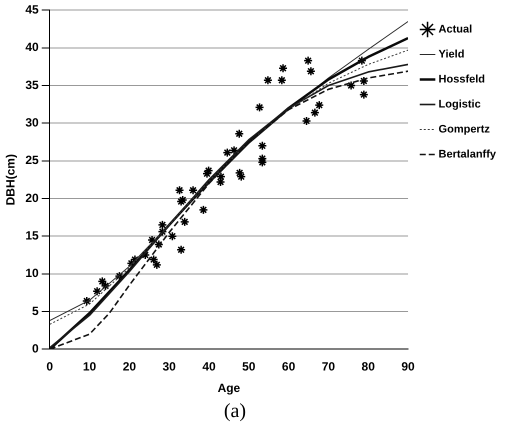  Describe the element at coordinates (32, 9) in the screenshot. I see `y-tick-label: 45` at that location.